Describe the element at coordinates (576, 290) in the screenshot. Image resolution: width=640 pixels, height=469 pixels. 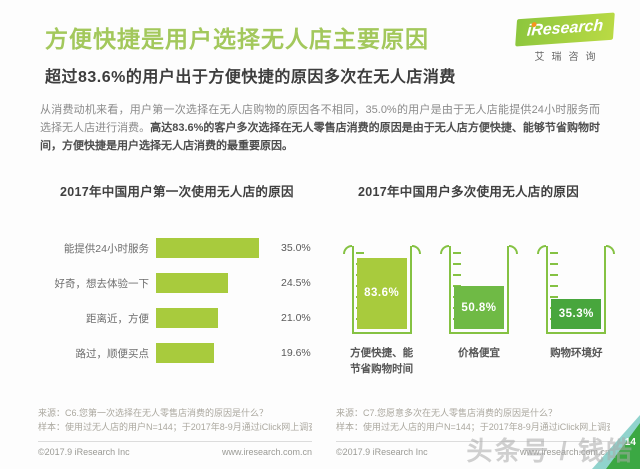
I see `beaker: 35.3%` at that location.